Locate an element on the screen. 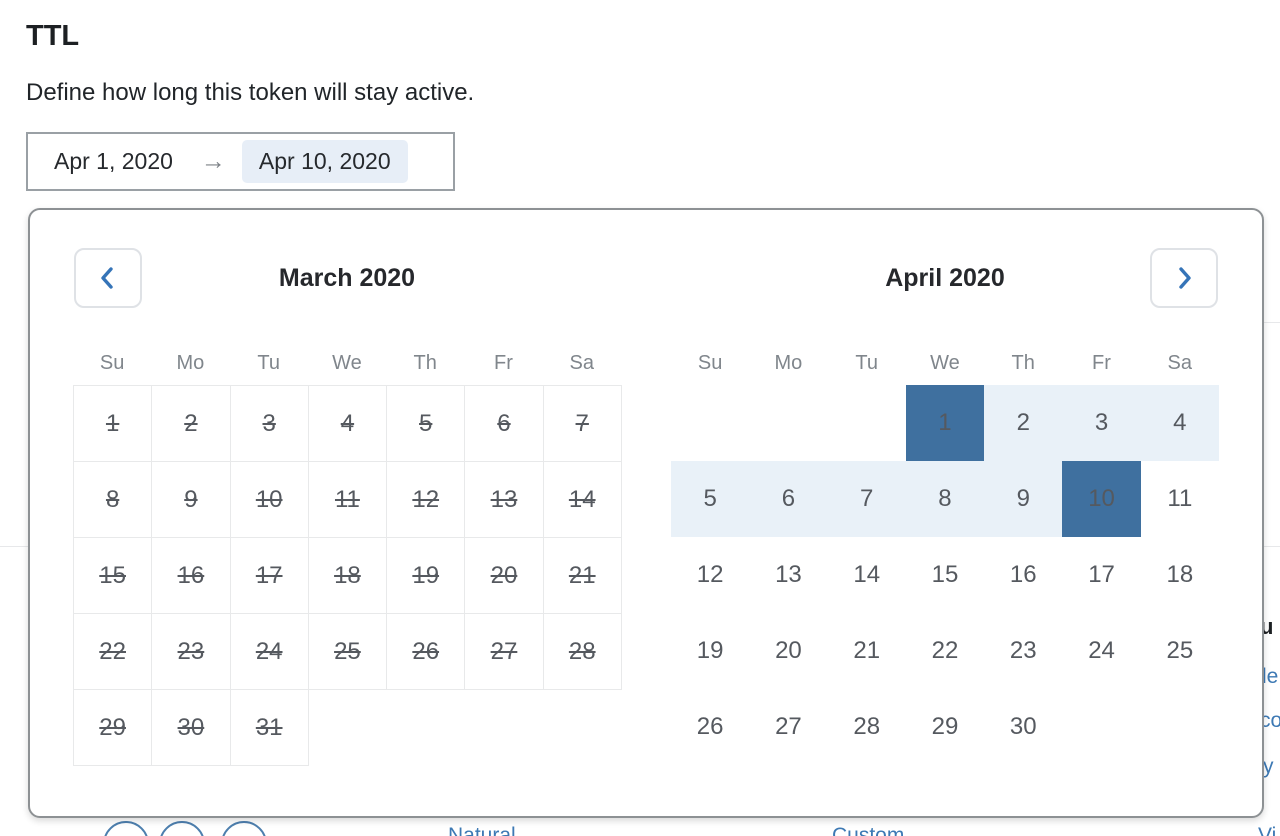 Image resolution: width=1280 pixels, height=836 pixels. next-month-button is located at coordinates (1184, 278).